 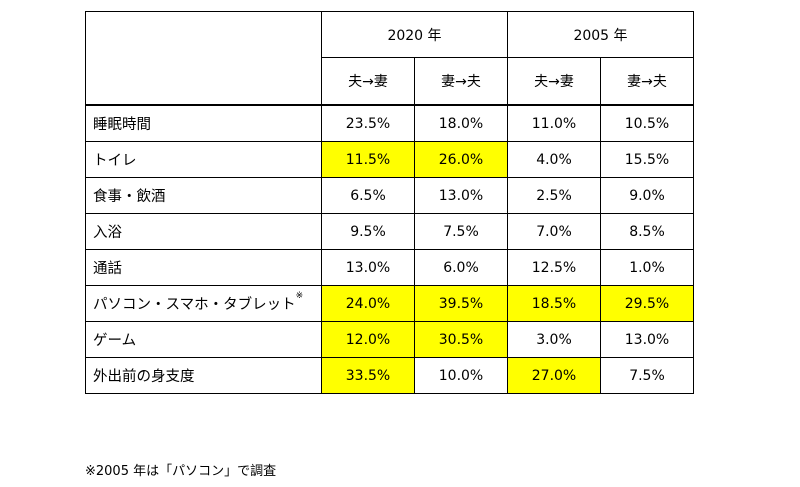 I want to click on table-row: 外出前の身支度 33.5% 10.0% 27.0% 7.5%, so click(x=389, y=375).